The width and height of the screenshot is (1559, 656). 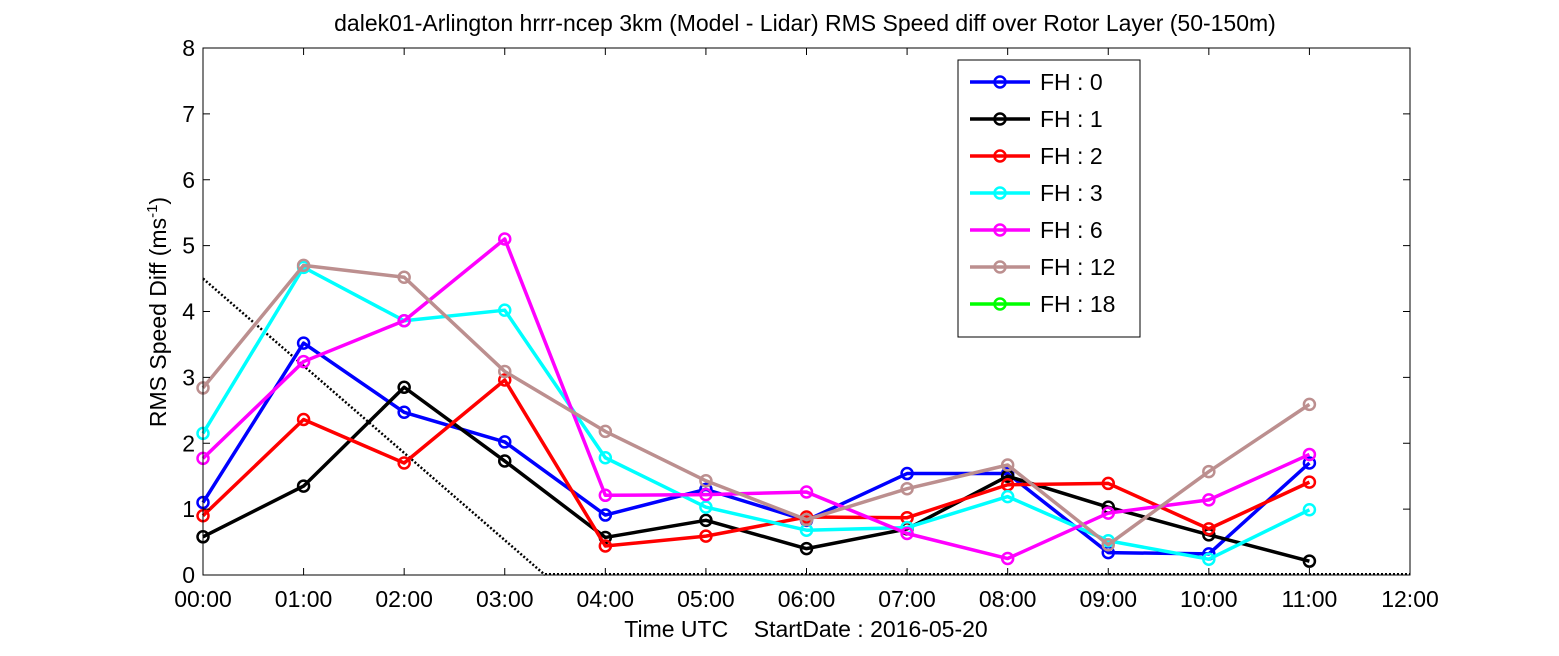 I want to click on x-axis-label: Time UTC StartDate : 2016-05-20, so click(x=805, y=629).